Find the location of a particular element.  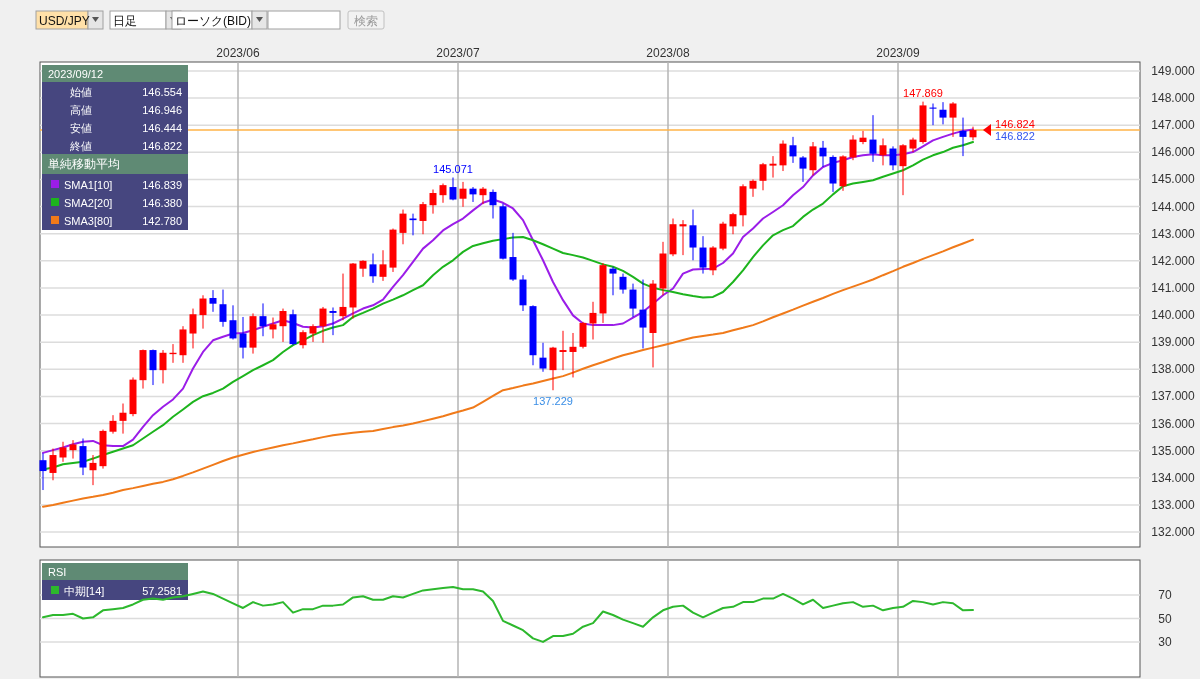

annotation: 146.554 is located at coordinates (162, 92).